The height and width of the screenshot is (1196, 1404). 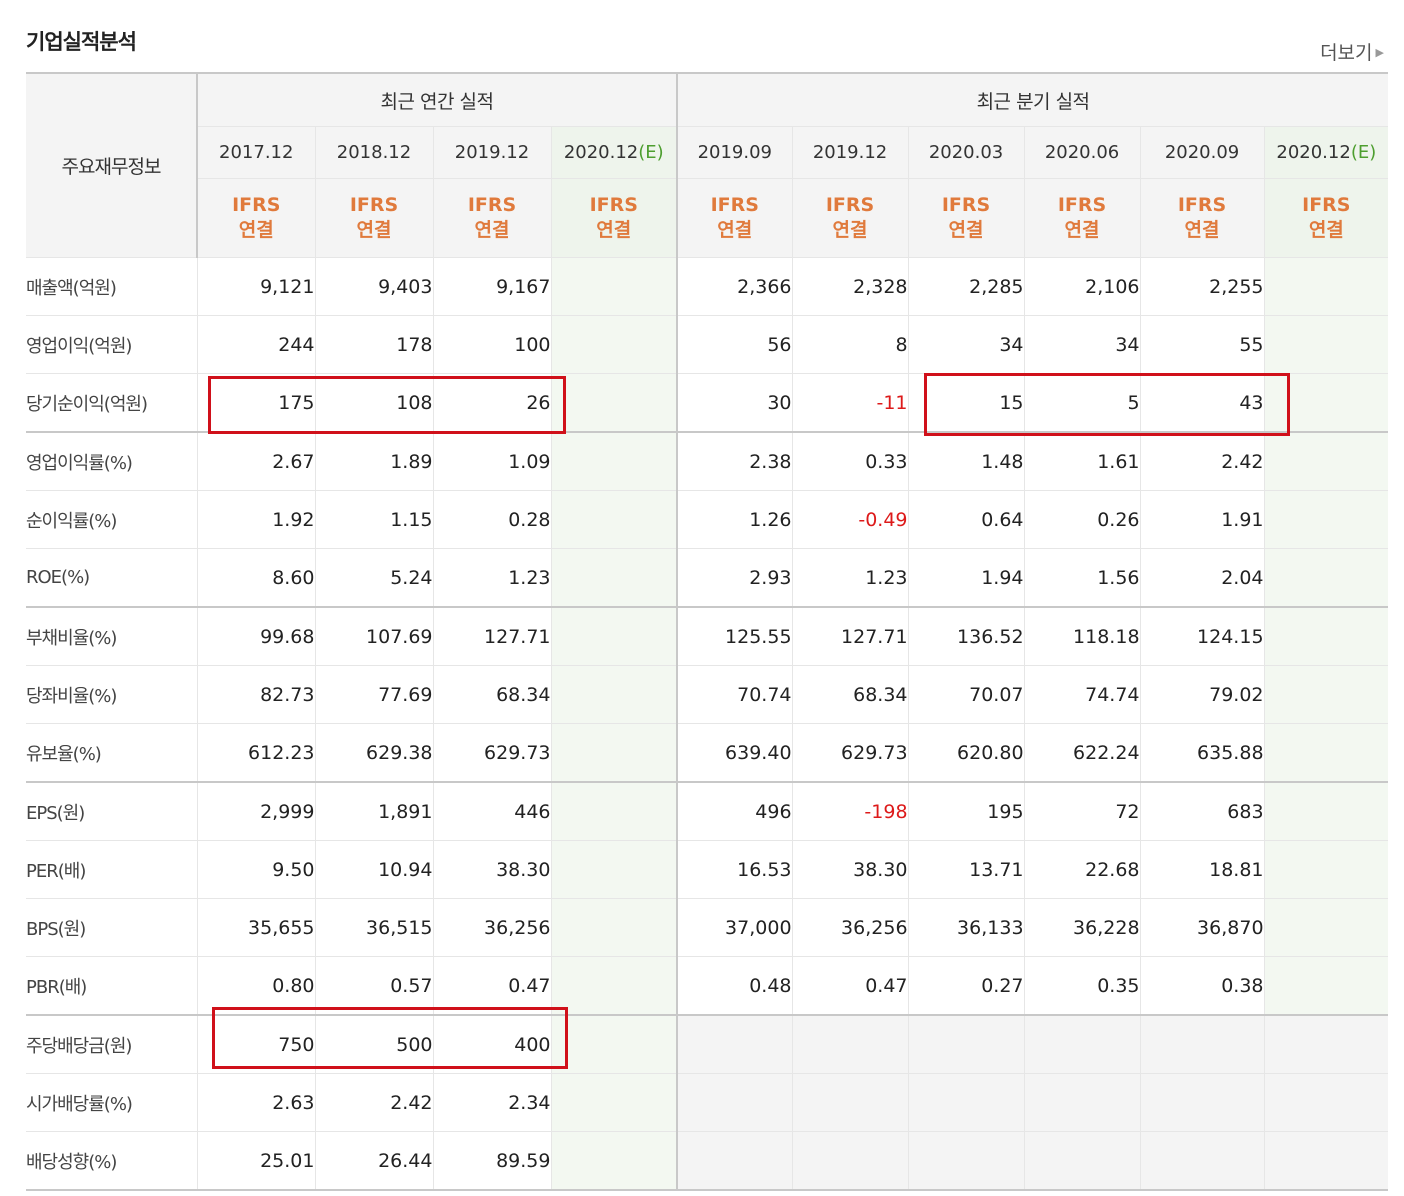 I want to click on quarter-value-cell: 1.91, so click(x=1202, y=519).